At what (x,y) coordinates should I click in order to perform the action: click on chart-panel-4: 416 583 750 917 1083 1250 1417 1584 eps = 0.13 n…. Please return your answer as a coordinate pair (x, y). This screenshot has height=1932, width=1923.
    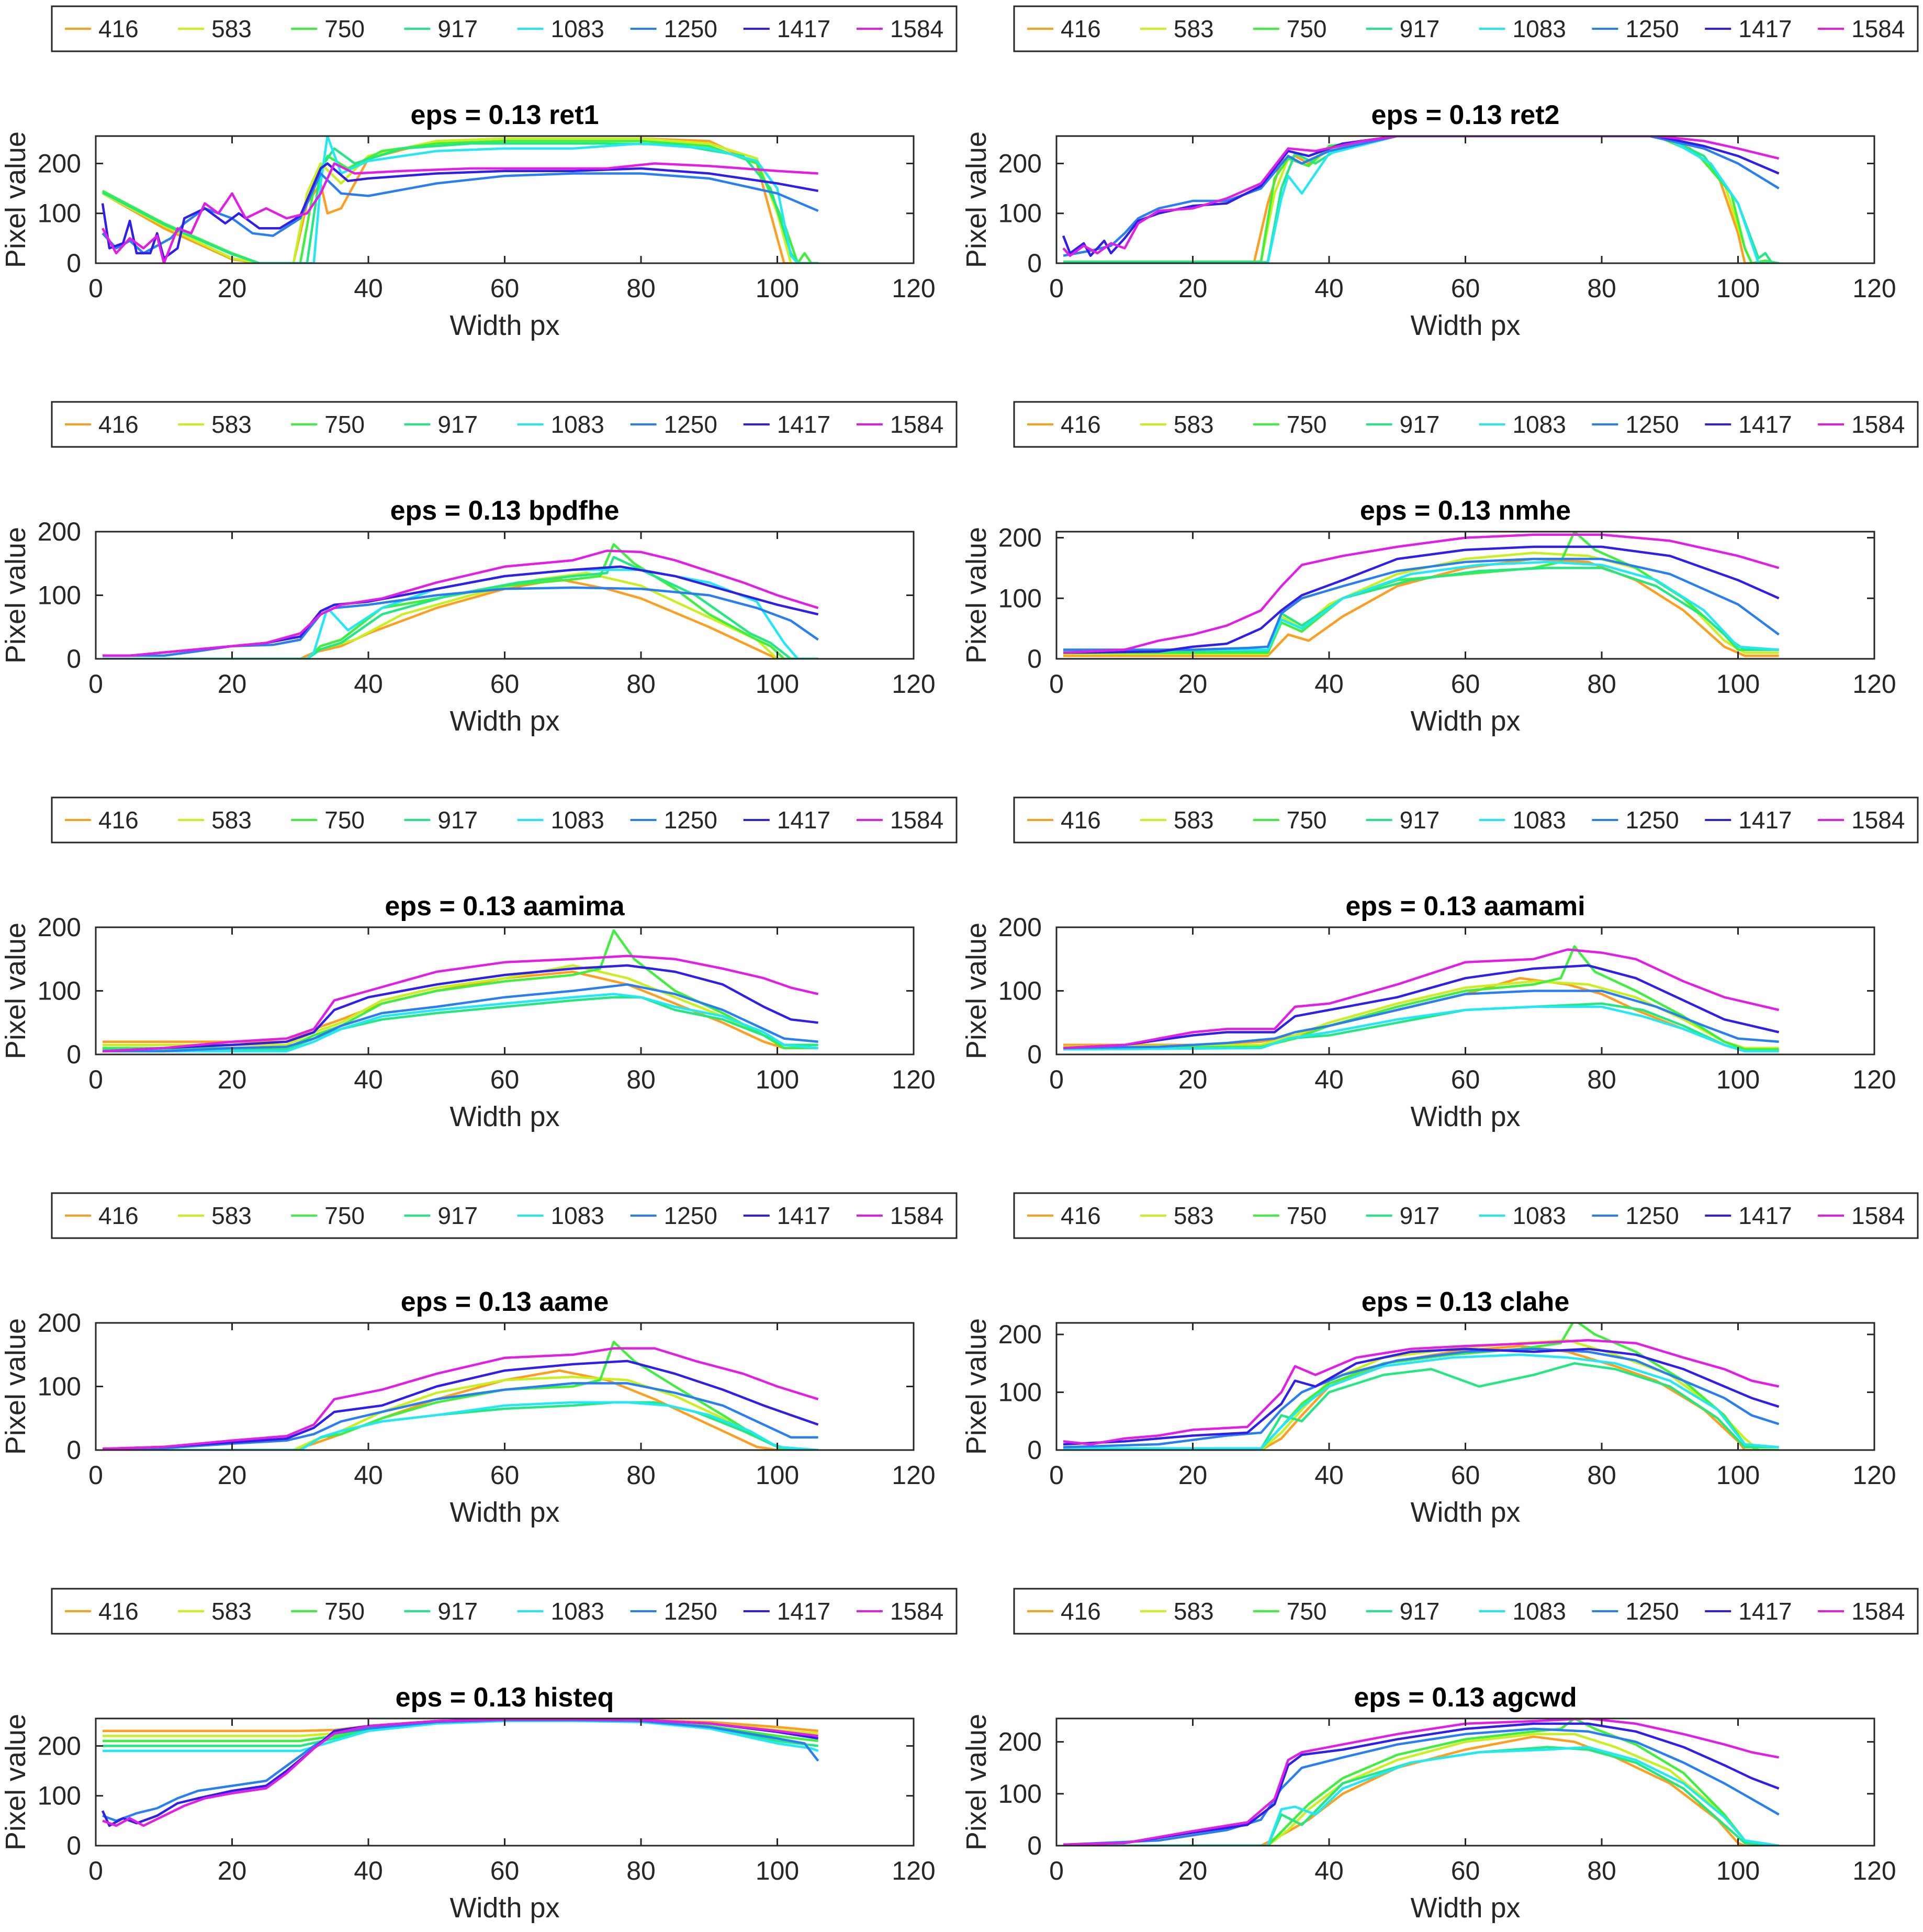
    Looking at the image, I should click on (1440, 569).